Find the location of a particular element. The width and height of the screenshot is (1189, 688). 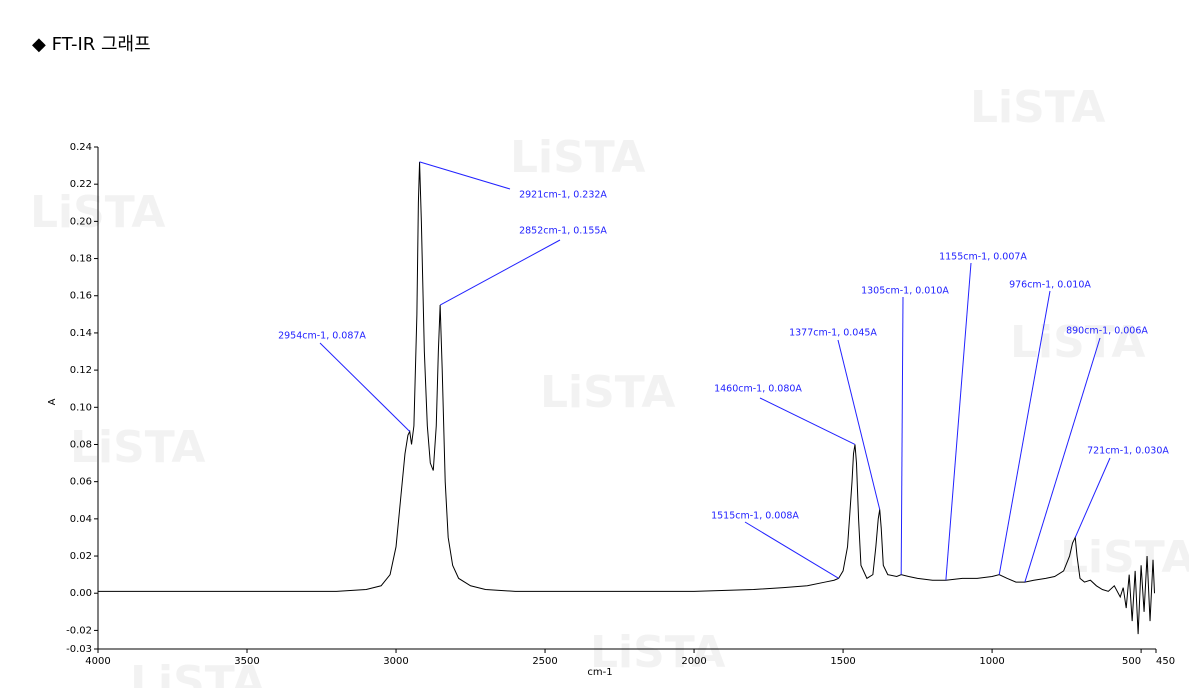

x-tick-label: 450 is located at coordinates (1165, 661).